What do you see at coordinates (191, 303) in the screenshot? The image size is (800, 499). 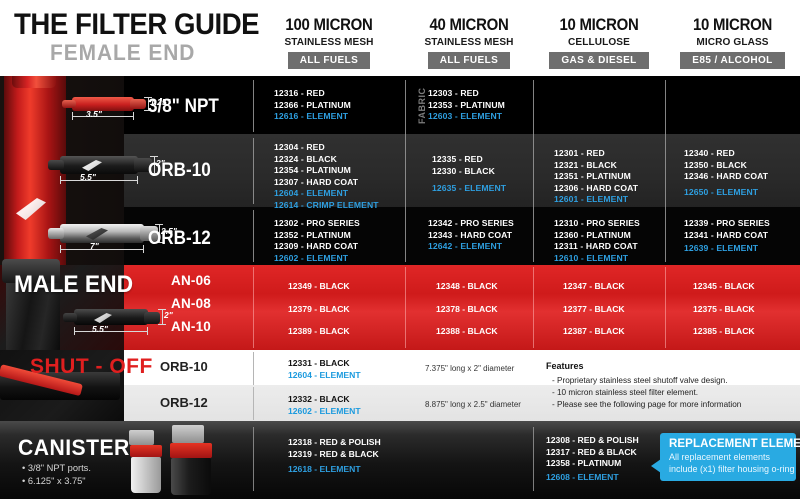 I see `size-label-an08: AN-08` at bounding box center [191, 303].